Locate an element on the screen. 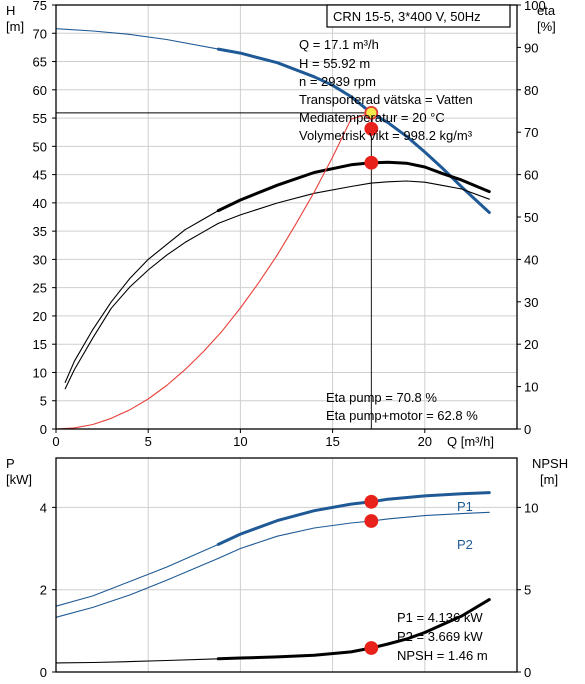 The height and width of the screenshot is (684, 585). x-tick: 0 is located at coordinates (55, 441).